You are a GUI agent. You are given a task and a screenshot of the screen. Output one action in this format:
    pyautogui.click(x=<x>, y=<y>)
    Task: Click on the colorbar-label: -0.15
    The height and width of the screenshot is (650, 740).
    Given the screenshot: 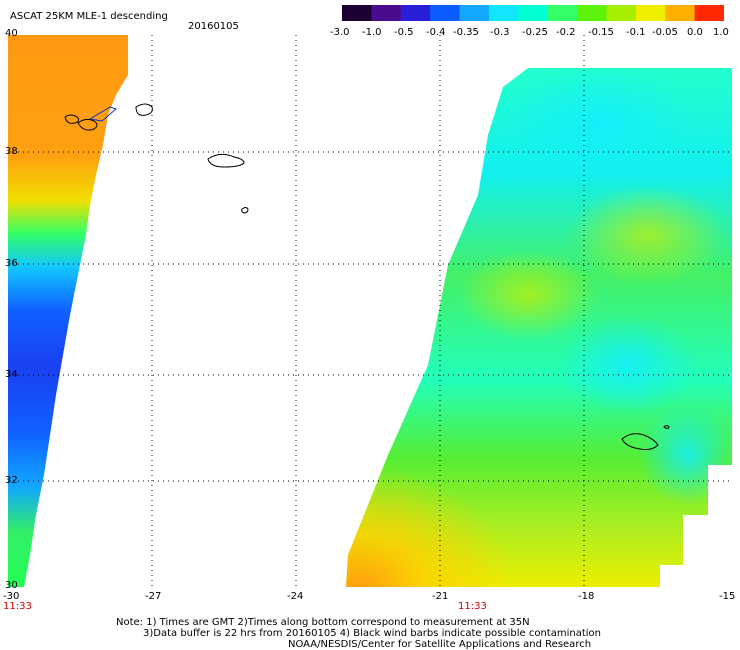 What is the action you would take?
    pyautogui.click(x=601, y=32)
    